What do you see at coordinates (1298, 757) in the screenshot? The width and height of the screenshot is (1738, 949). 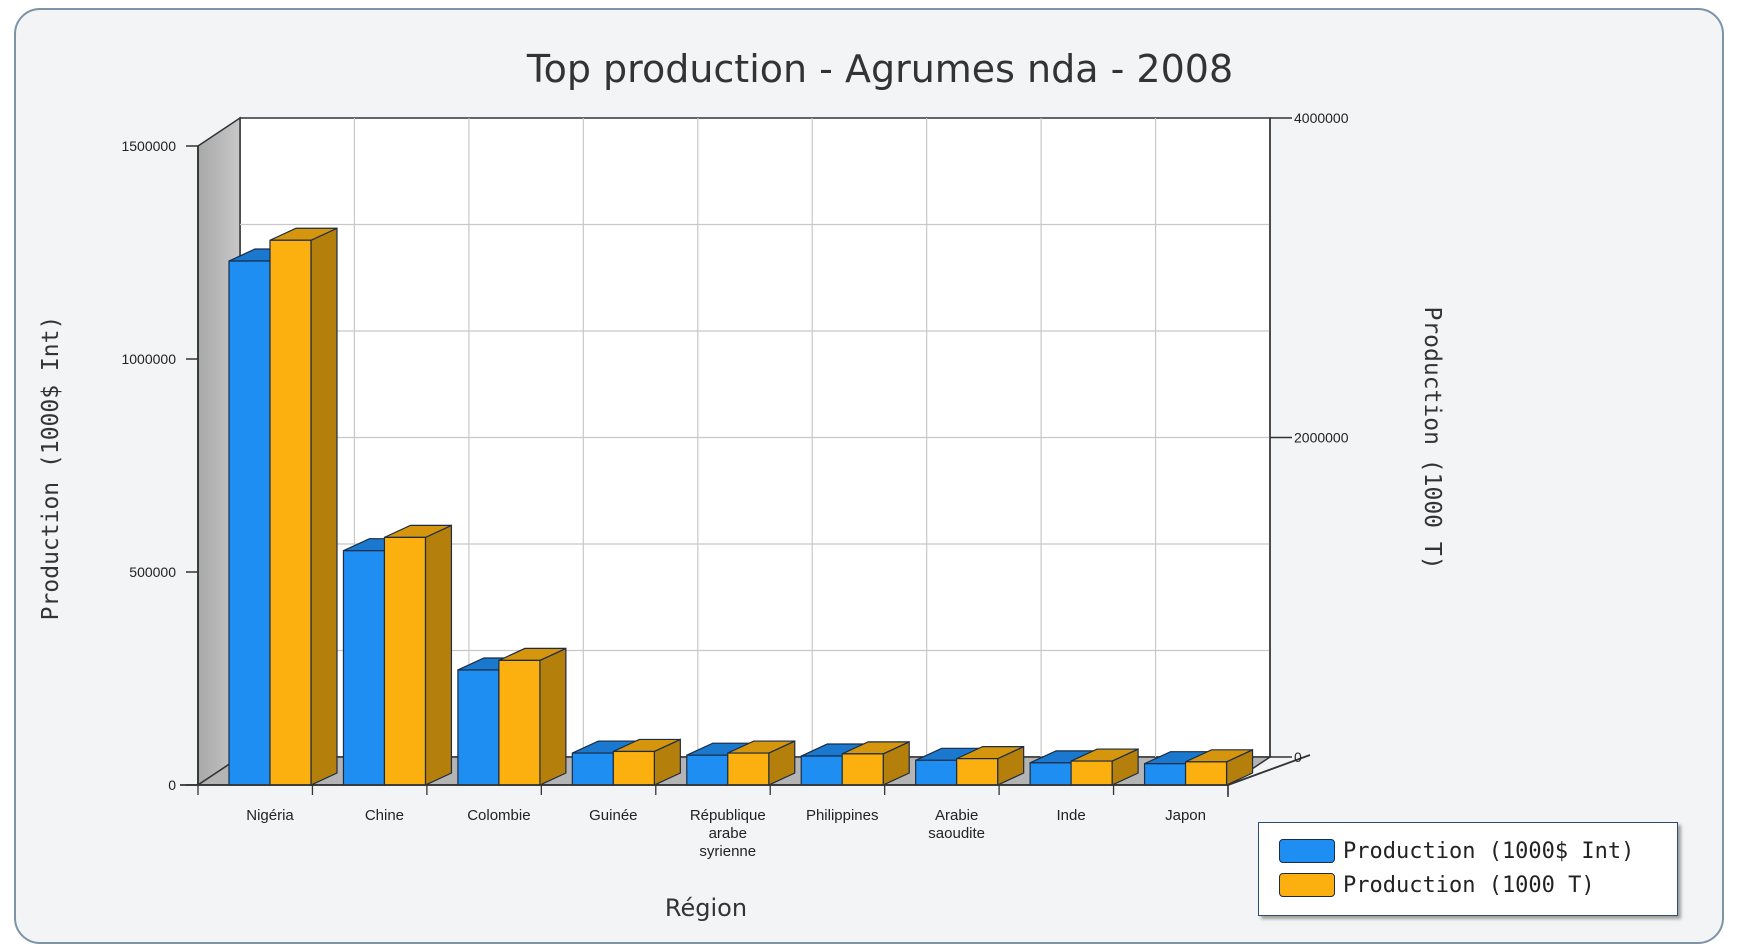 I see `y-right-tick-label: 0` at bounding box center [1298, 757].